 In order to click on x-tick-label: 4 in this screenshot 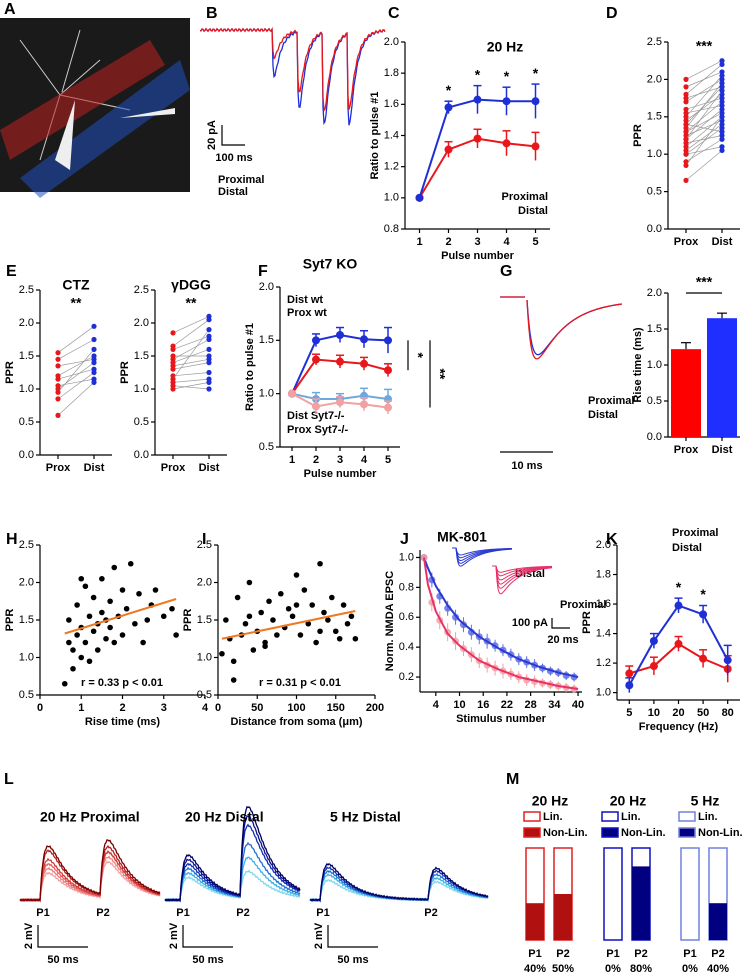, I will do `click(436, 705)`.